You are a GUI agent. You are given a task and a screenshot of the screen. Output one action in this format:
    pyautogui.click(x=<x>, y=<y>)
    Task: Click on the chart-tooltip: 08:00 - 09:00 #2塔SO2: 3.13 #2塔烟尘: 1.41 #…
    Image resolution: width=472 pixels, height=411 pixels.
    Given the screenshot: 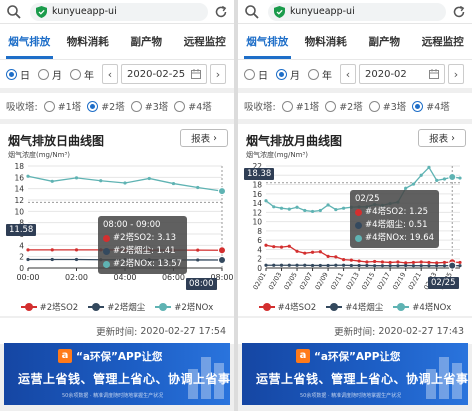 What is the action you would take?
    pyautogui.click(x=143, y=245)
    